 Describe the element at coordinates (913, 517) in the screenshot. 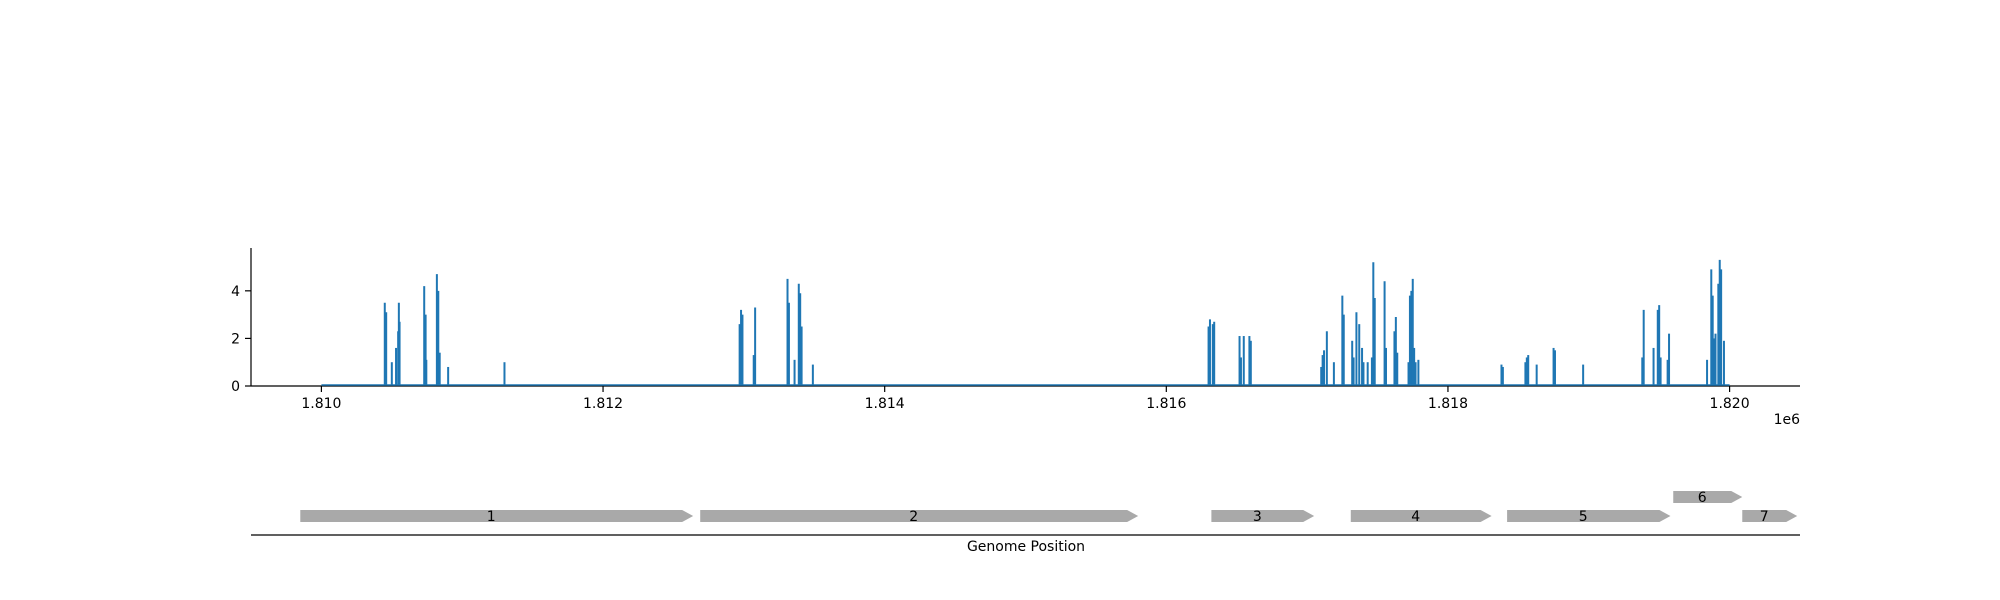

I see `gene-label: 2` at that location.